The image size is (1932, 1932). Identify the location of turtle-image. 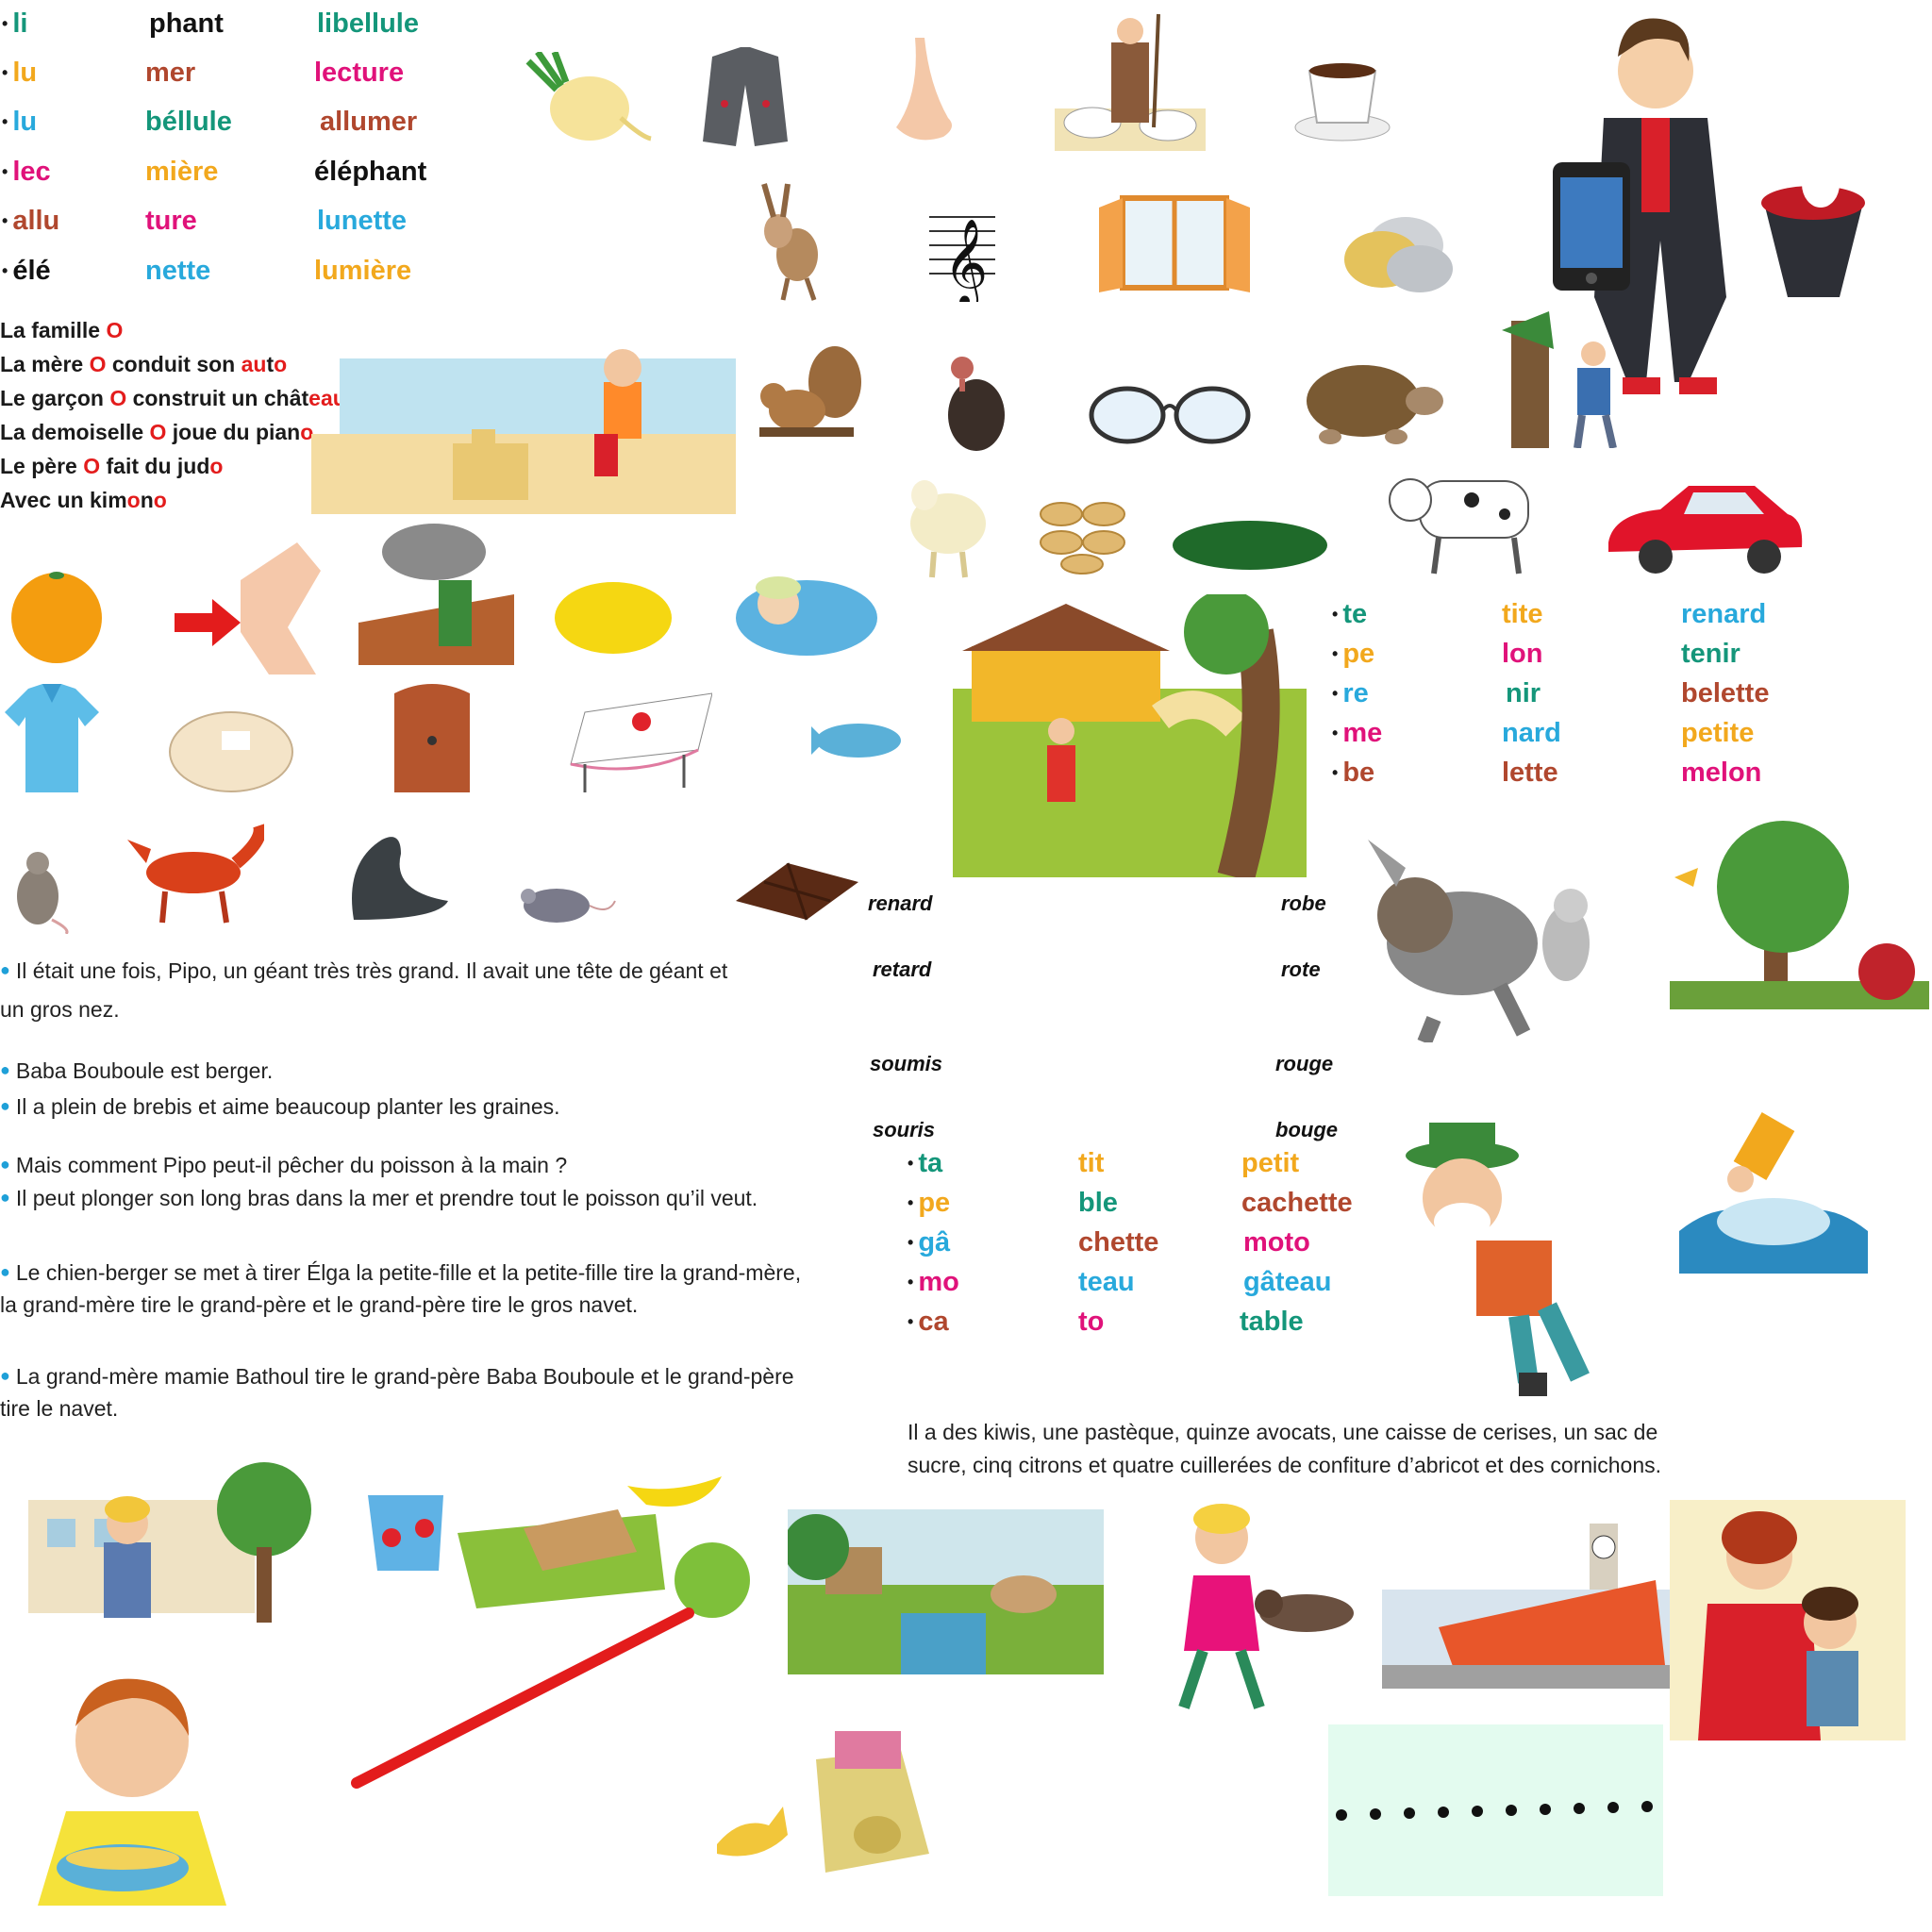
(1375, 404).